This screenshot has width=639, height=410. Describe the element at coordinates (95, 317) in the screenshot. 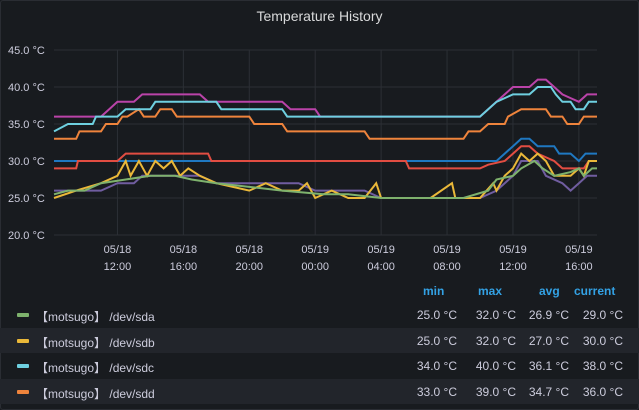

I see `legend-series-name: 【motsugo】 /dev/sda` at that location.